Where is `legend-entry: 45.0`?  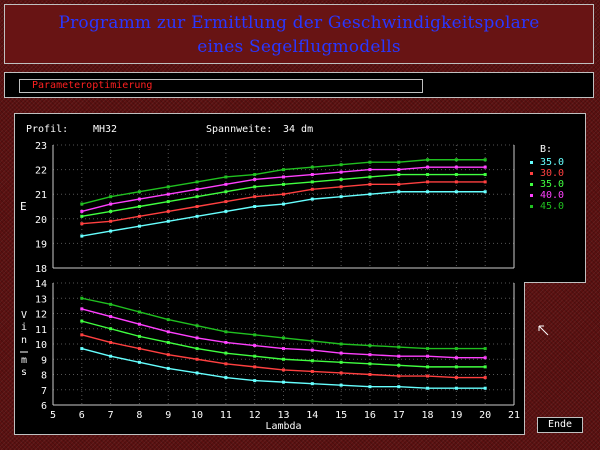
legend-entry: 45.0 is located at coordinates (552, 206).